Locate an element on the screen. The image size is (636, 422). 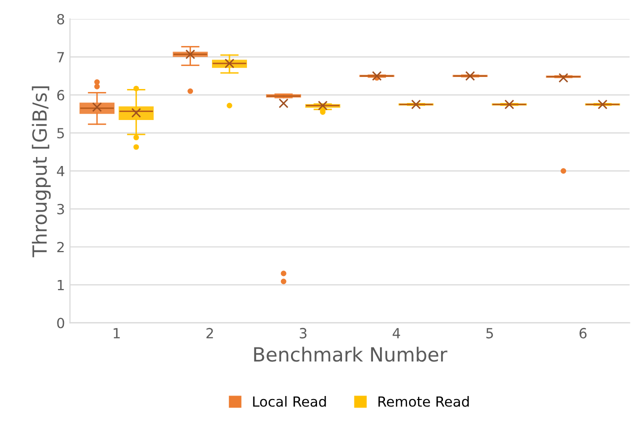
legend-label: Remote Read is located at coordinates (423, 401).